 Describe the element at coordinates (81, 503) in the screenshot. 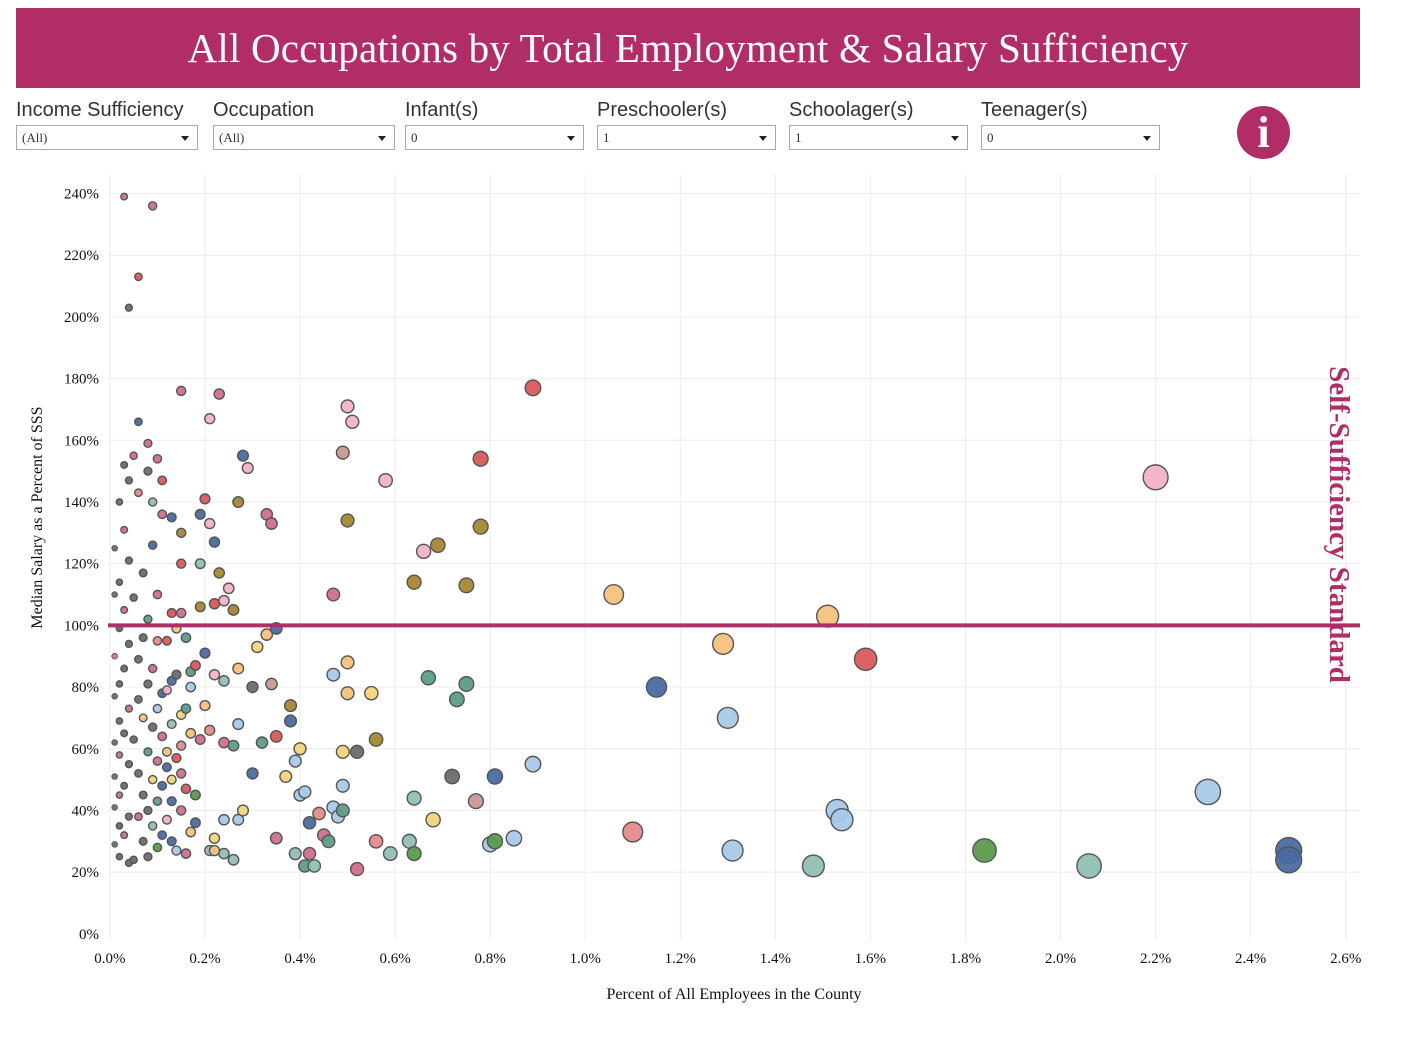

I see `y-tick-label: 140%` at that location.